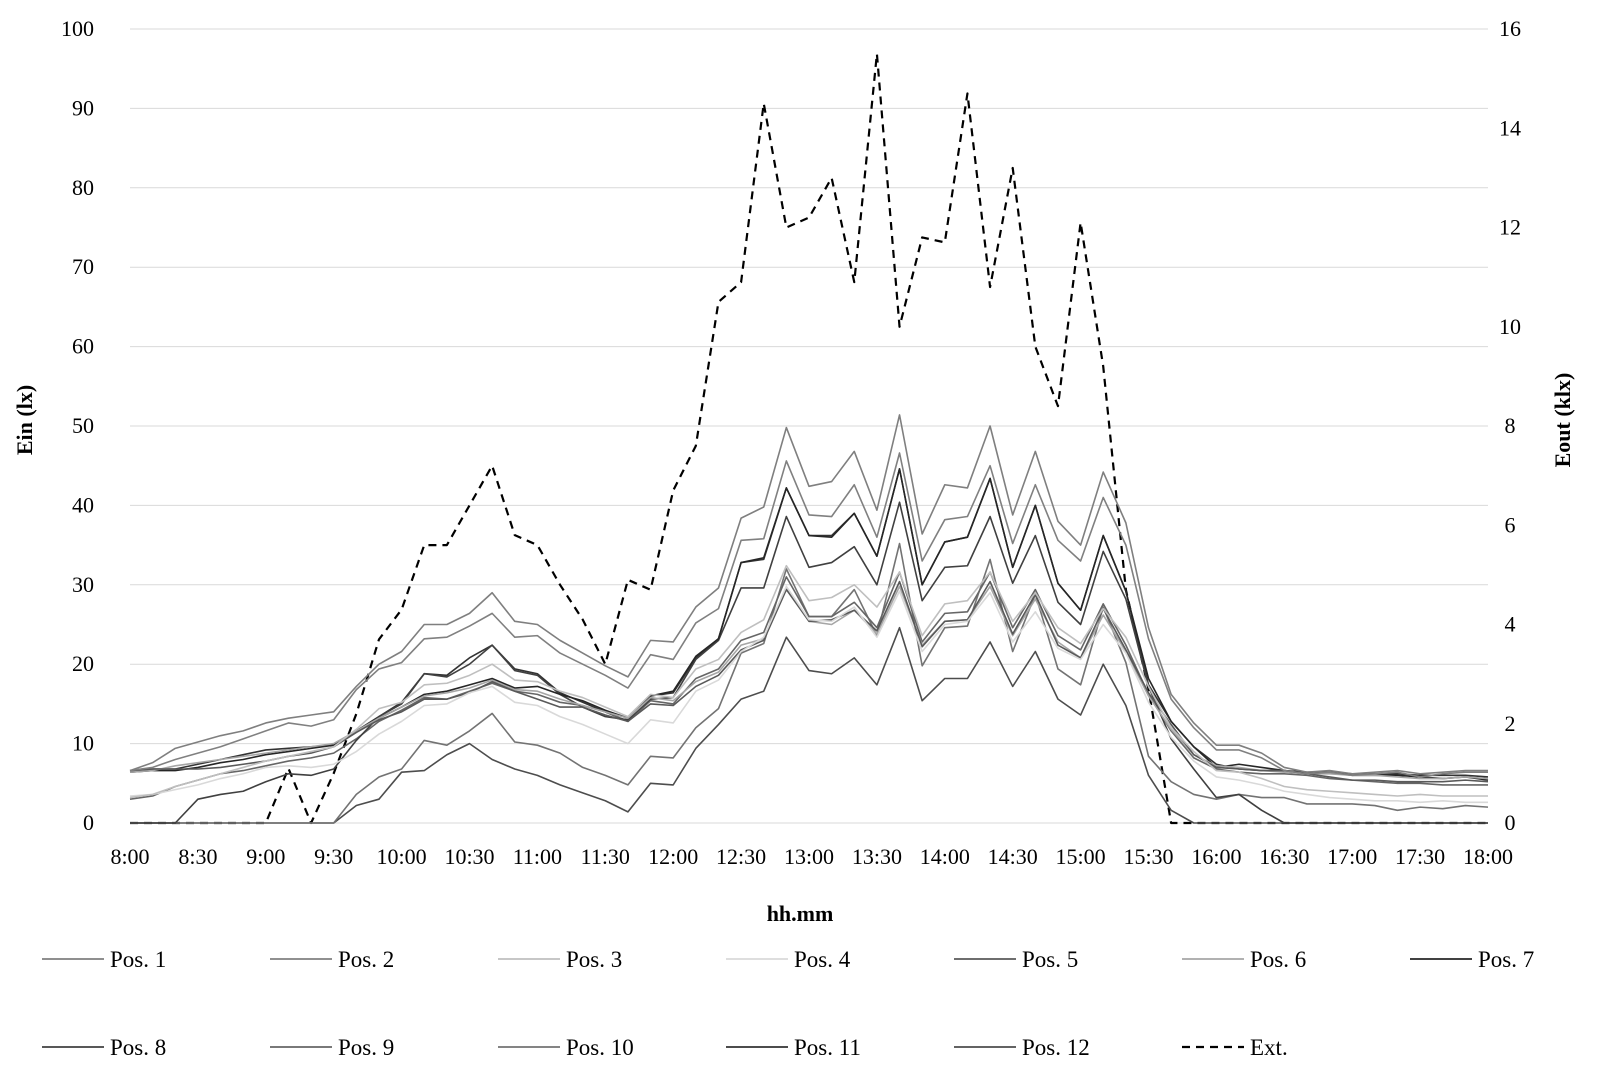 The width and height of the screenshot is (1600, 1074). Describe the element at coordinates (469, 856) in the screenshot. I see `x-tick-label-10-30: 10:30` at that location.